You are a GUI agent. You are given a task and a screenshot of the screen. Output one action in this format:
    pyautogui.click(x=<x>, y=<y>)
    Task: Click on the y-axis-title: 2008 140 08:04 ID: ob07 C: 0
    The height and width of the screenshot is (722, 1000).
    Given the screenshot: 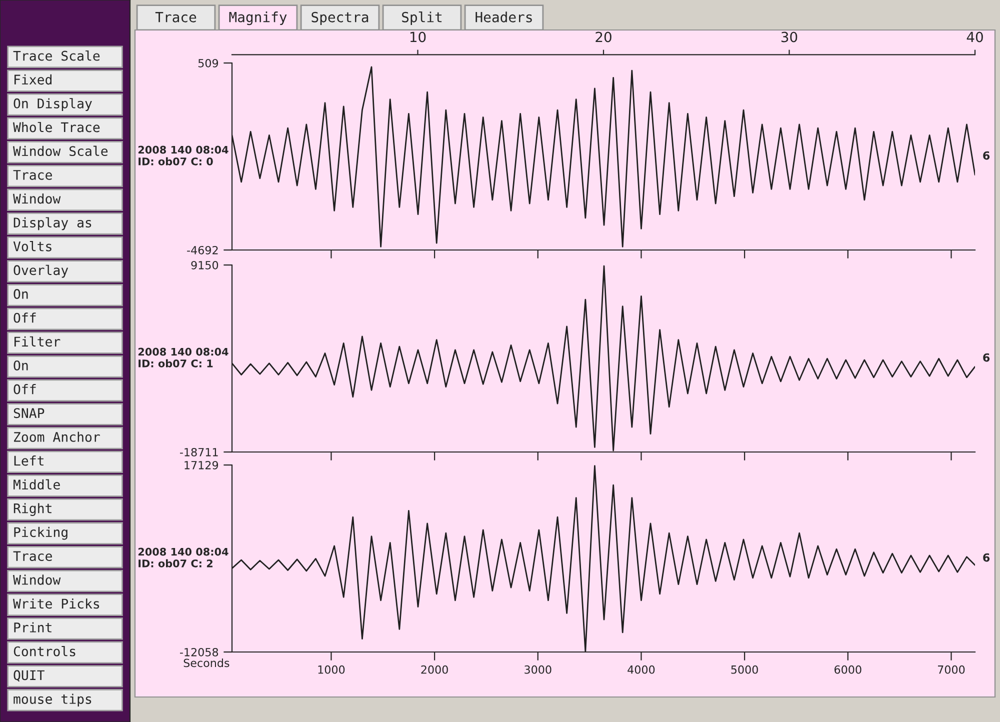 What is the action you would take?
    pyautogui.click(x=183, y=156)
    